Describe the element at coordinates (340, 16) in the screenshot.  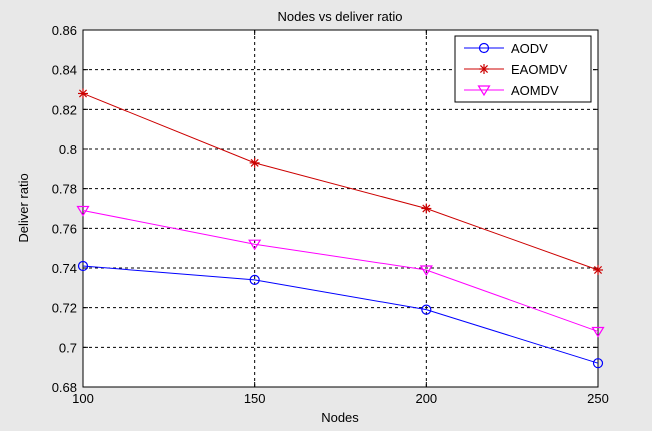
I see `chart-title: Nodes vs deliver ratio` at that location.